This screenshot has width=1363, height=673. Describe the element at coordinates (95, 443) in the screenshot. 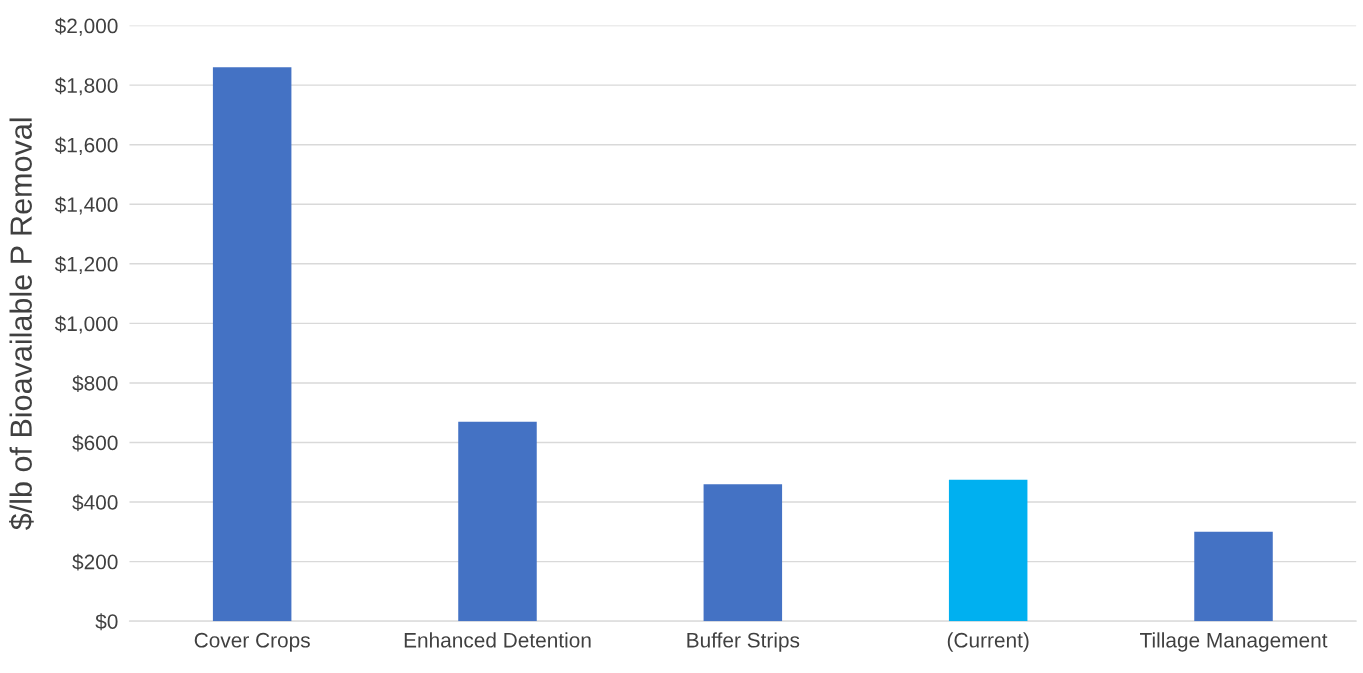

I see `y-tick-label: $600` at that location.